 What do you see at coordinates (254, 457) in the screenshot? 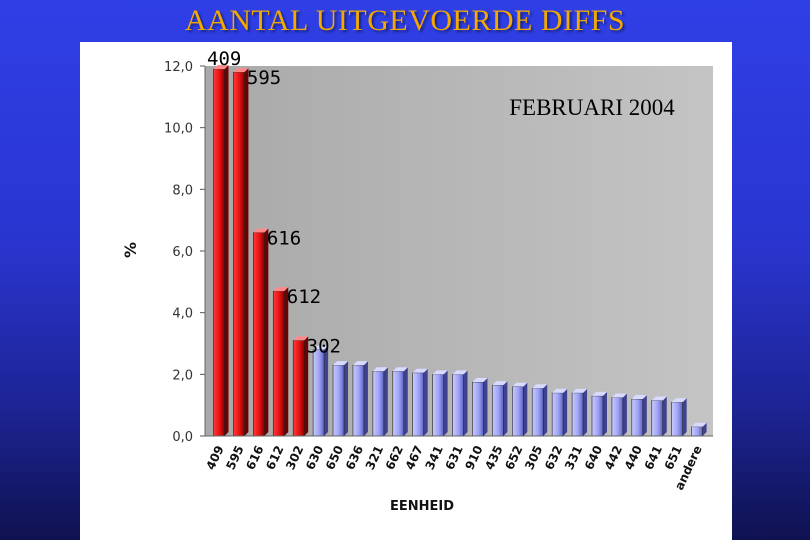
I see `x-tick-label: 616` at bounding box center [254, 457].